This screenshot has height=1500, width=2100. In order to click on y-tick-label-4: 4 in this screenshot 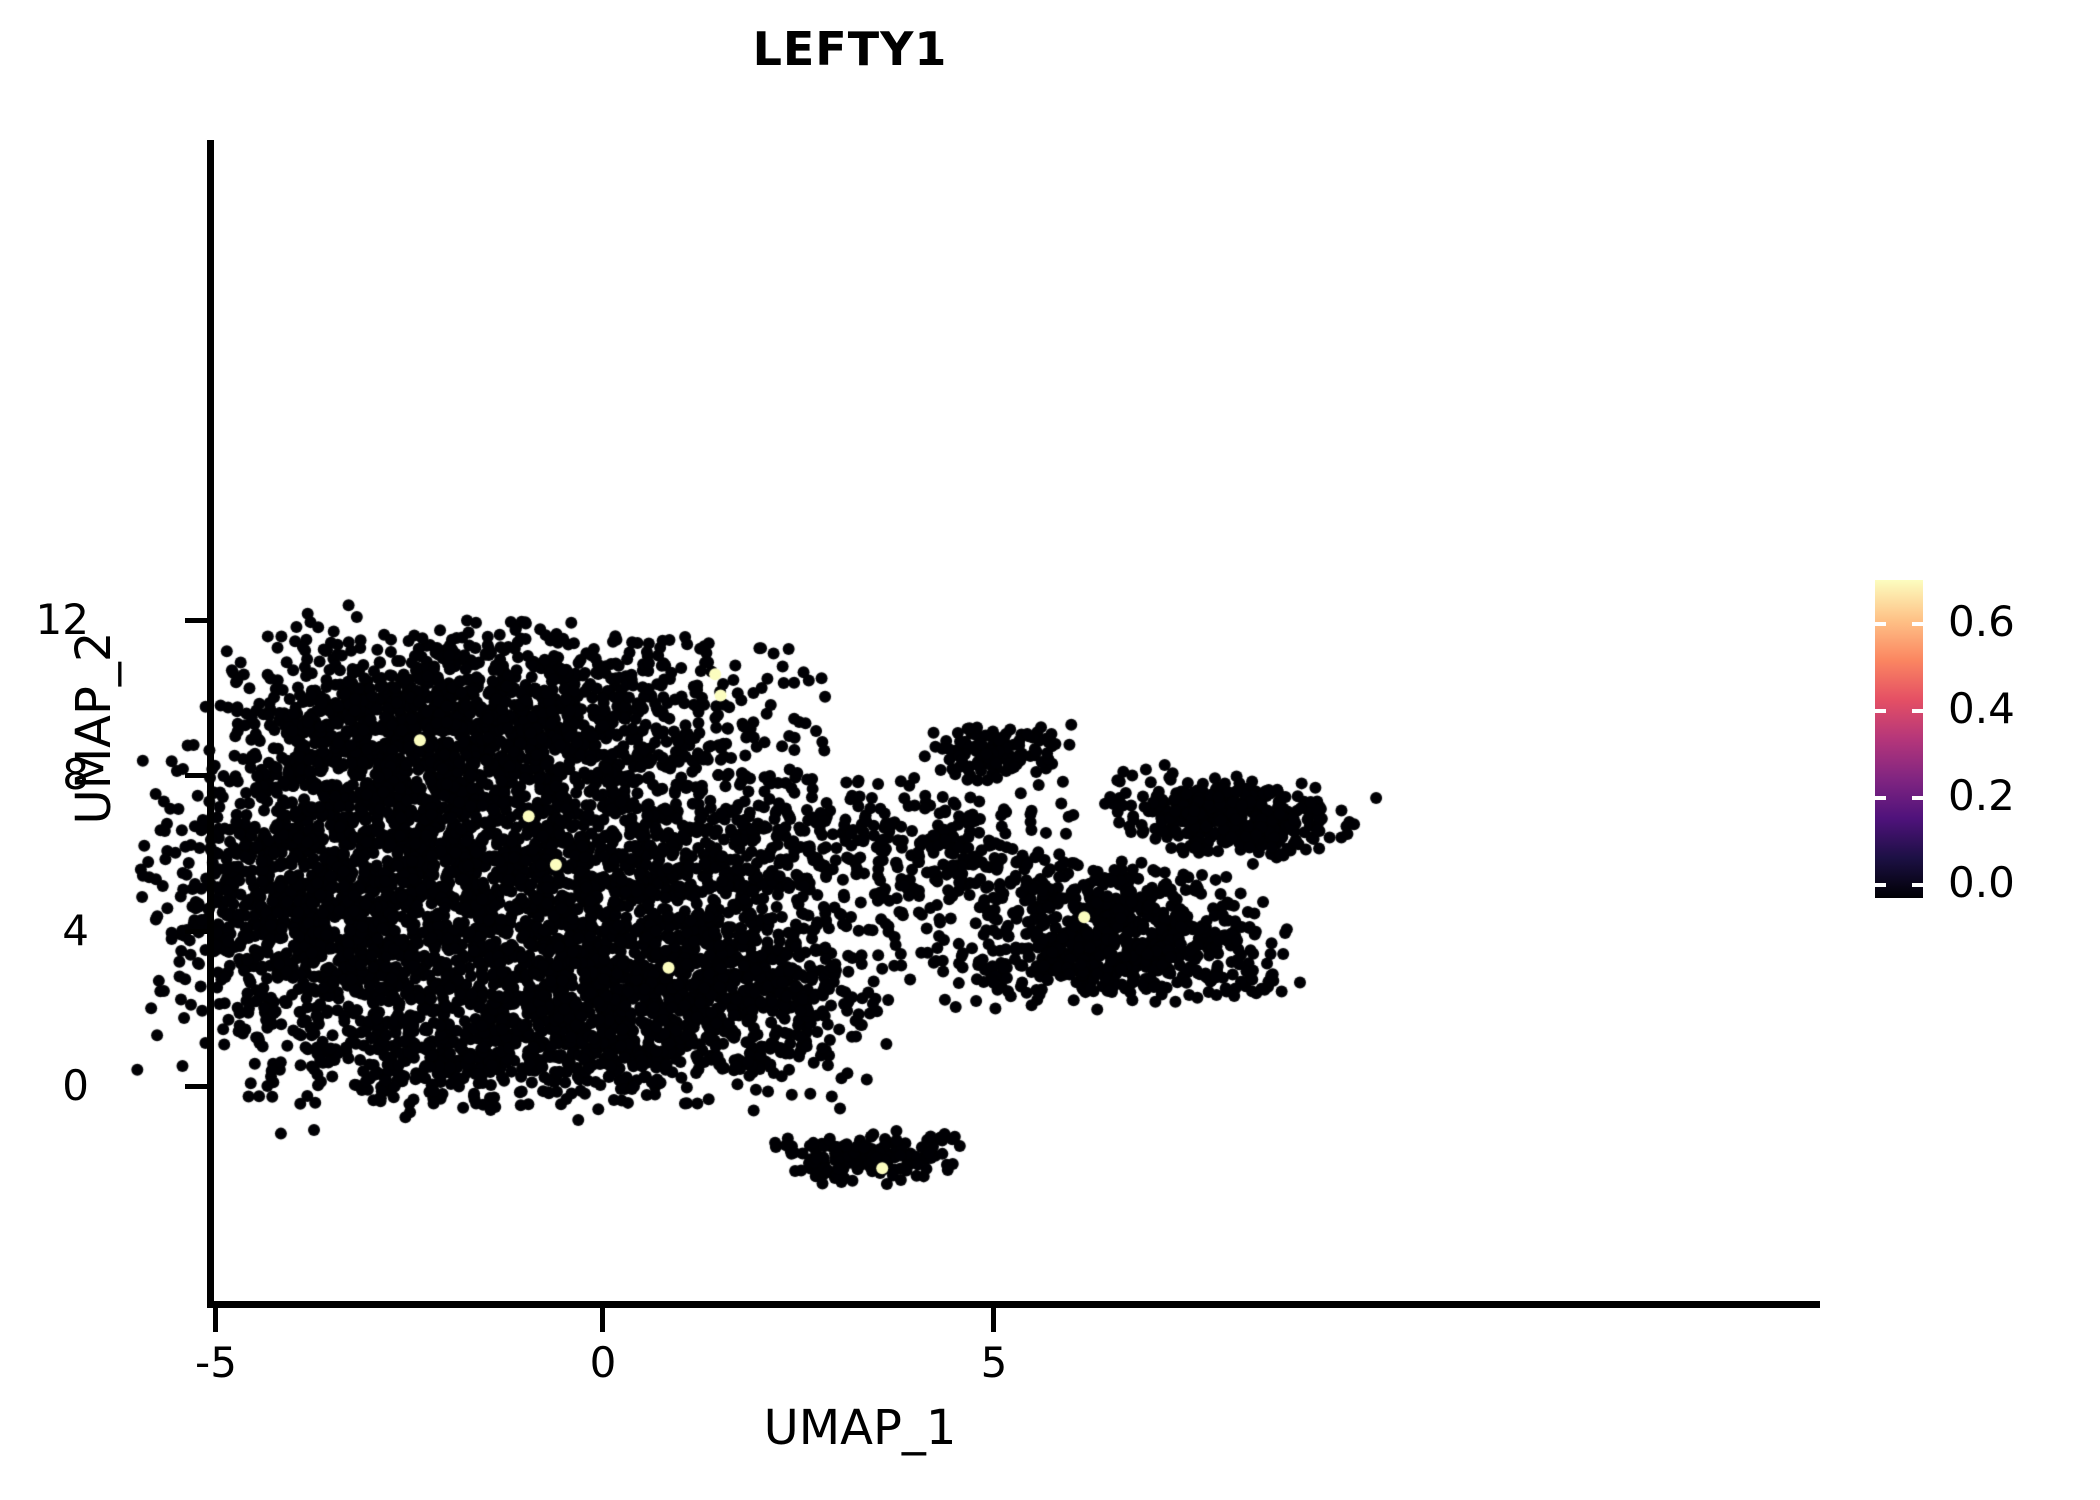, I will do `click(75, 930)`.